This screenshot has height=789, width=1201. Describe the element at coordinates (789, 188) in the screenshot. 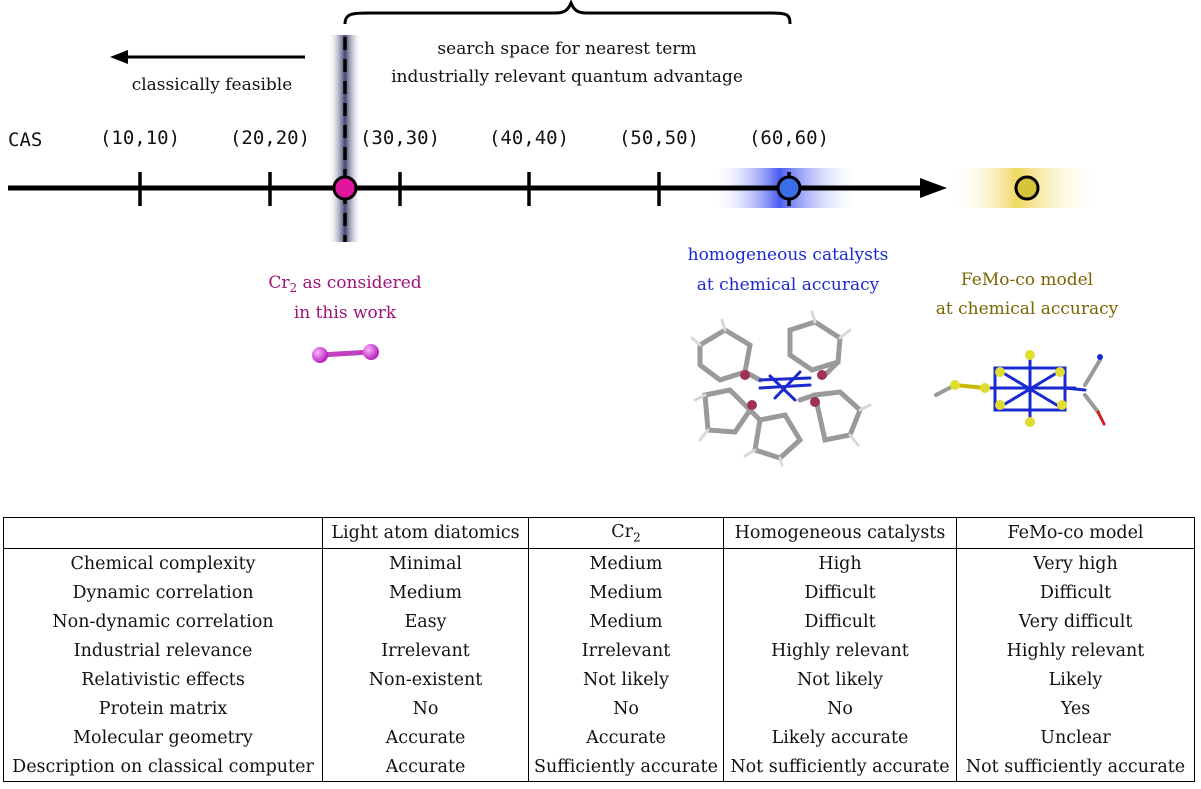

I see `homog-marker` at that location.